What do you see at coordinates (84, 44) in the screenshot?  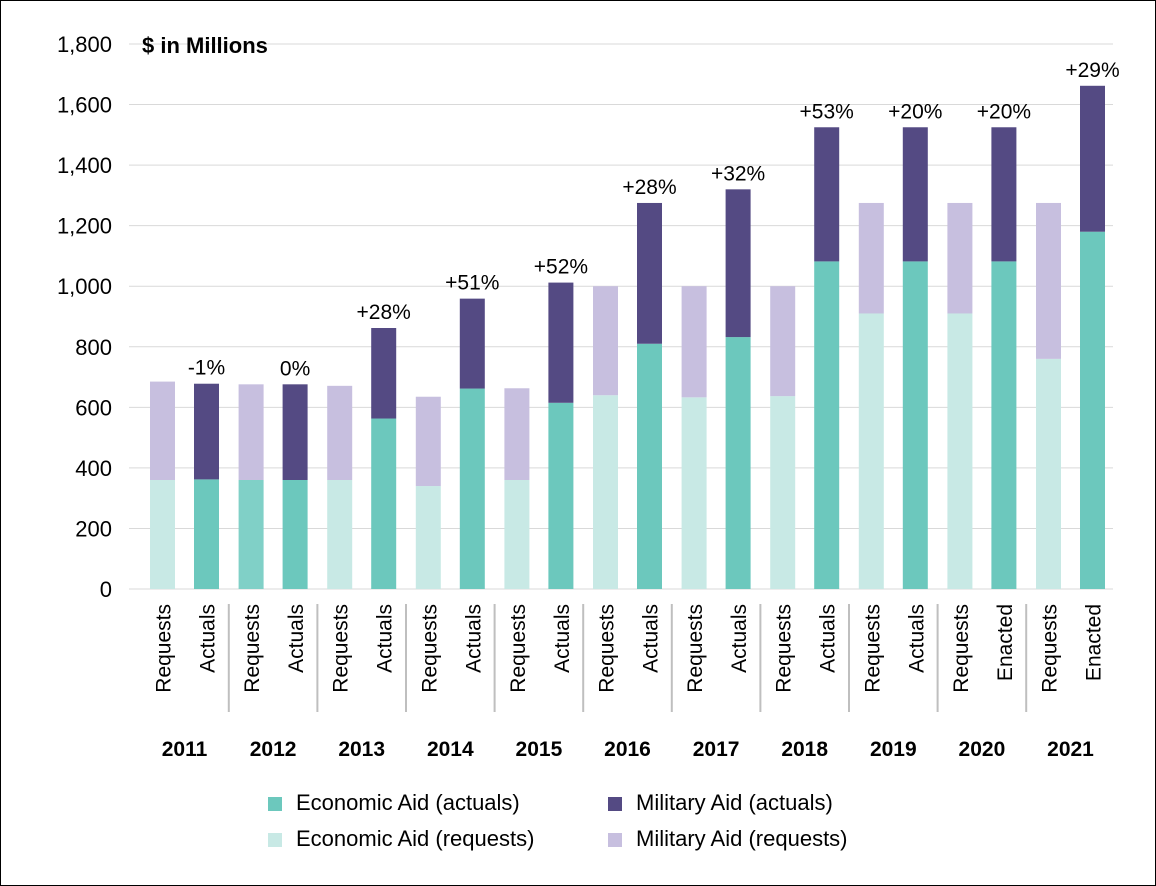 I see `y-tick-label: 1,800` at bounding box center [84, 44].